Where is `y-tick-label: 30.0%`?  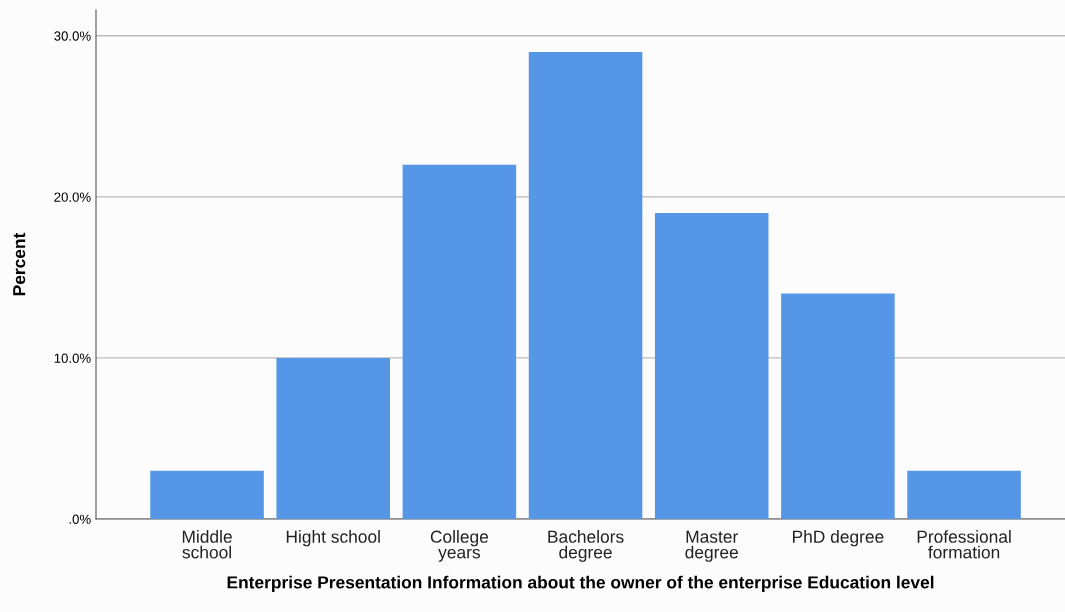
y-tick-label: 30.0% is located at coordinates (72, 36).